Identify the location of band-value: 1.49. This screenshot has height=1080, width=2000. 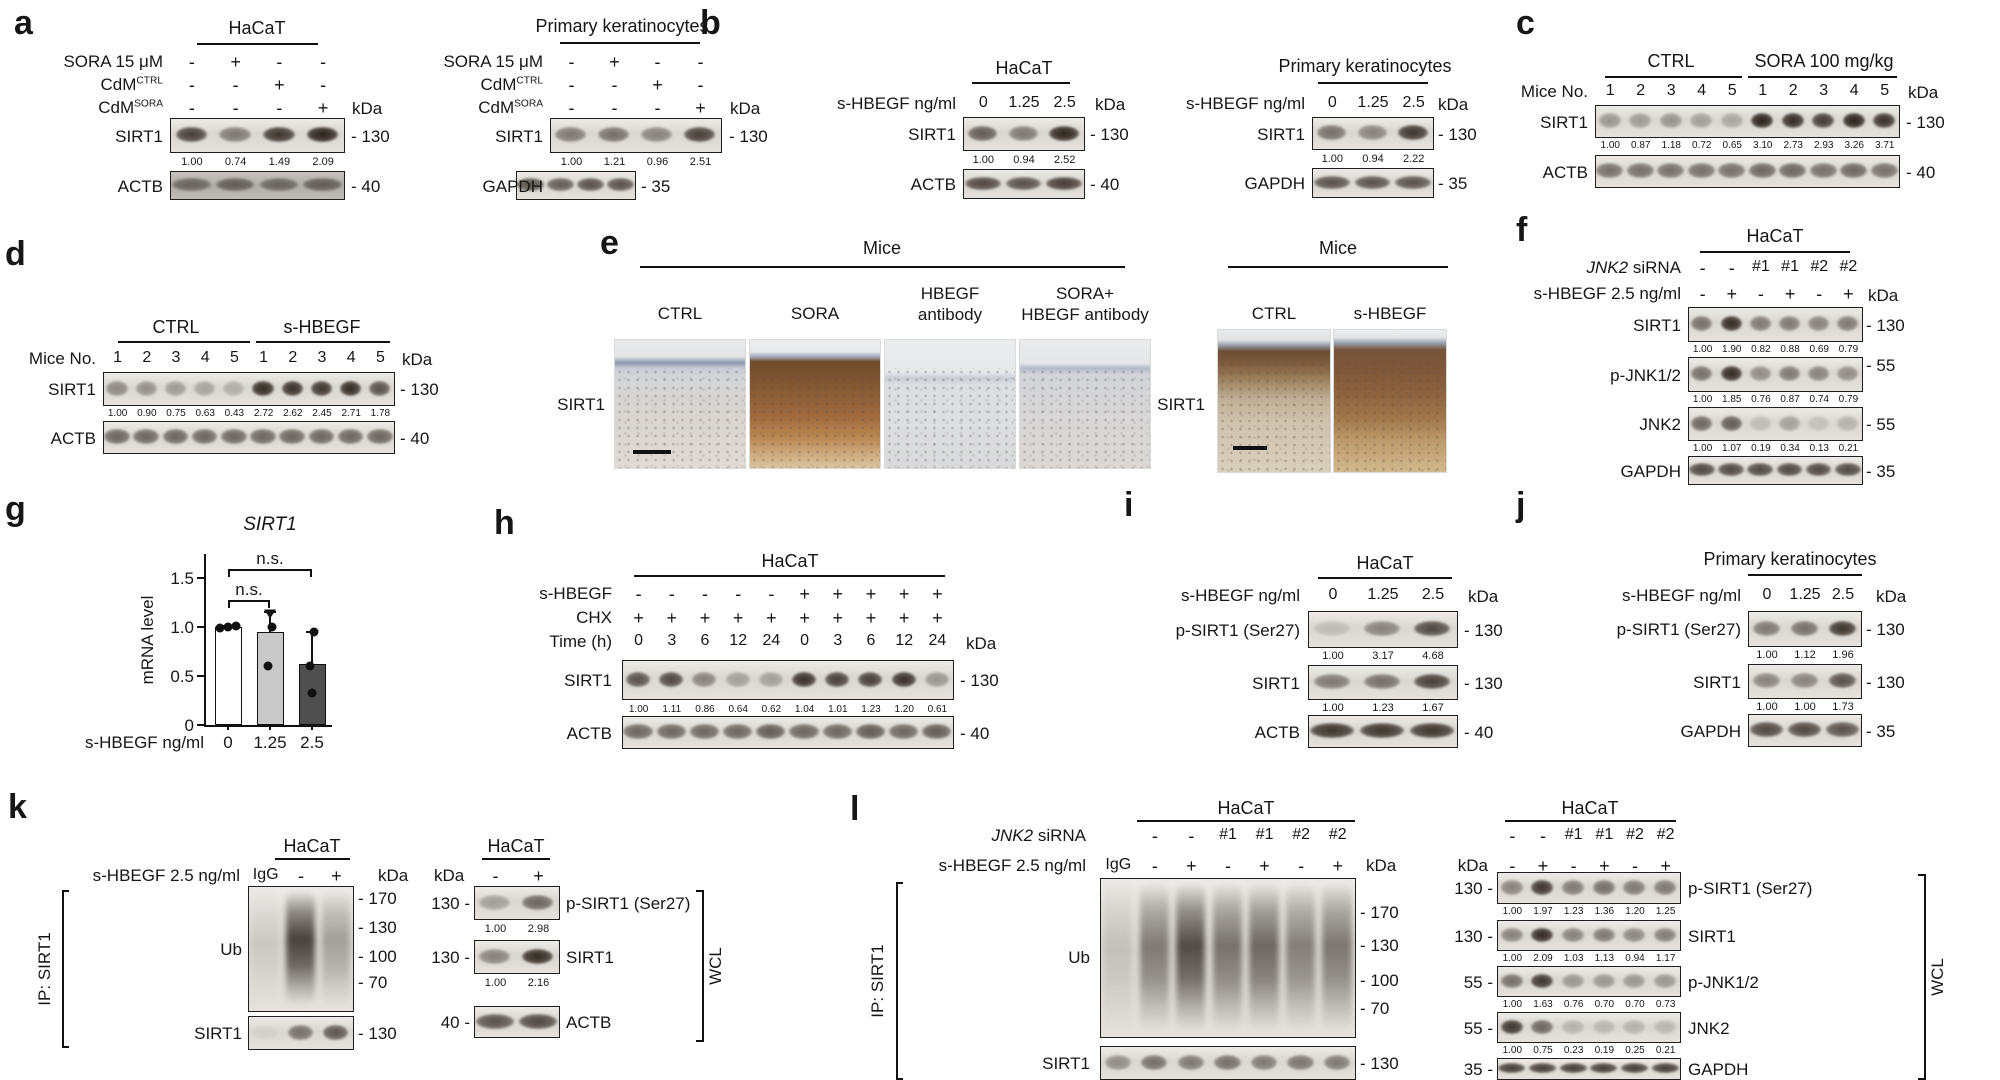
(279, 162).